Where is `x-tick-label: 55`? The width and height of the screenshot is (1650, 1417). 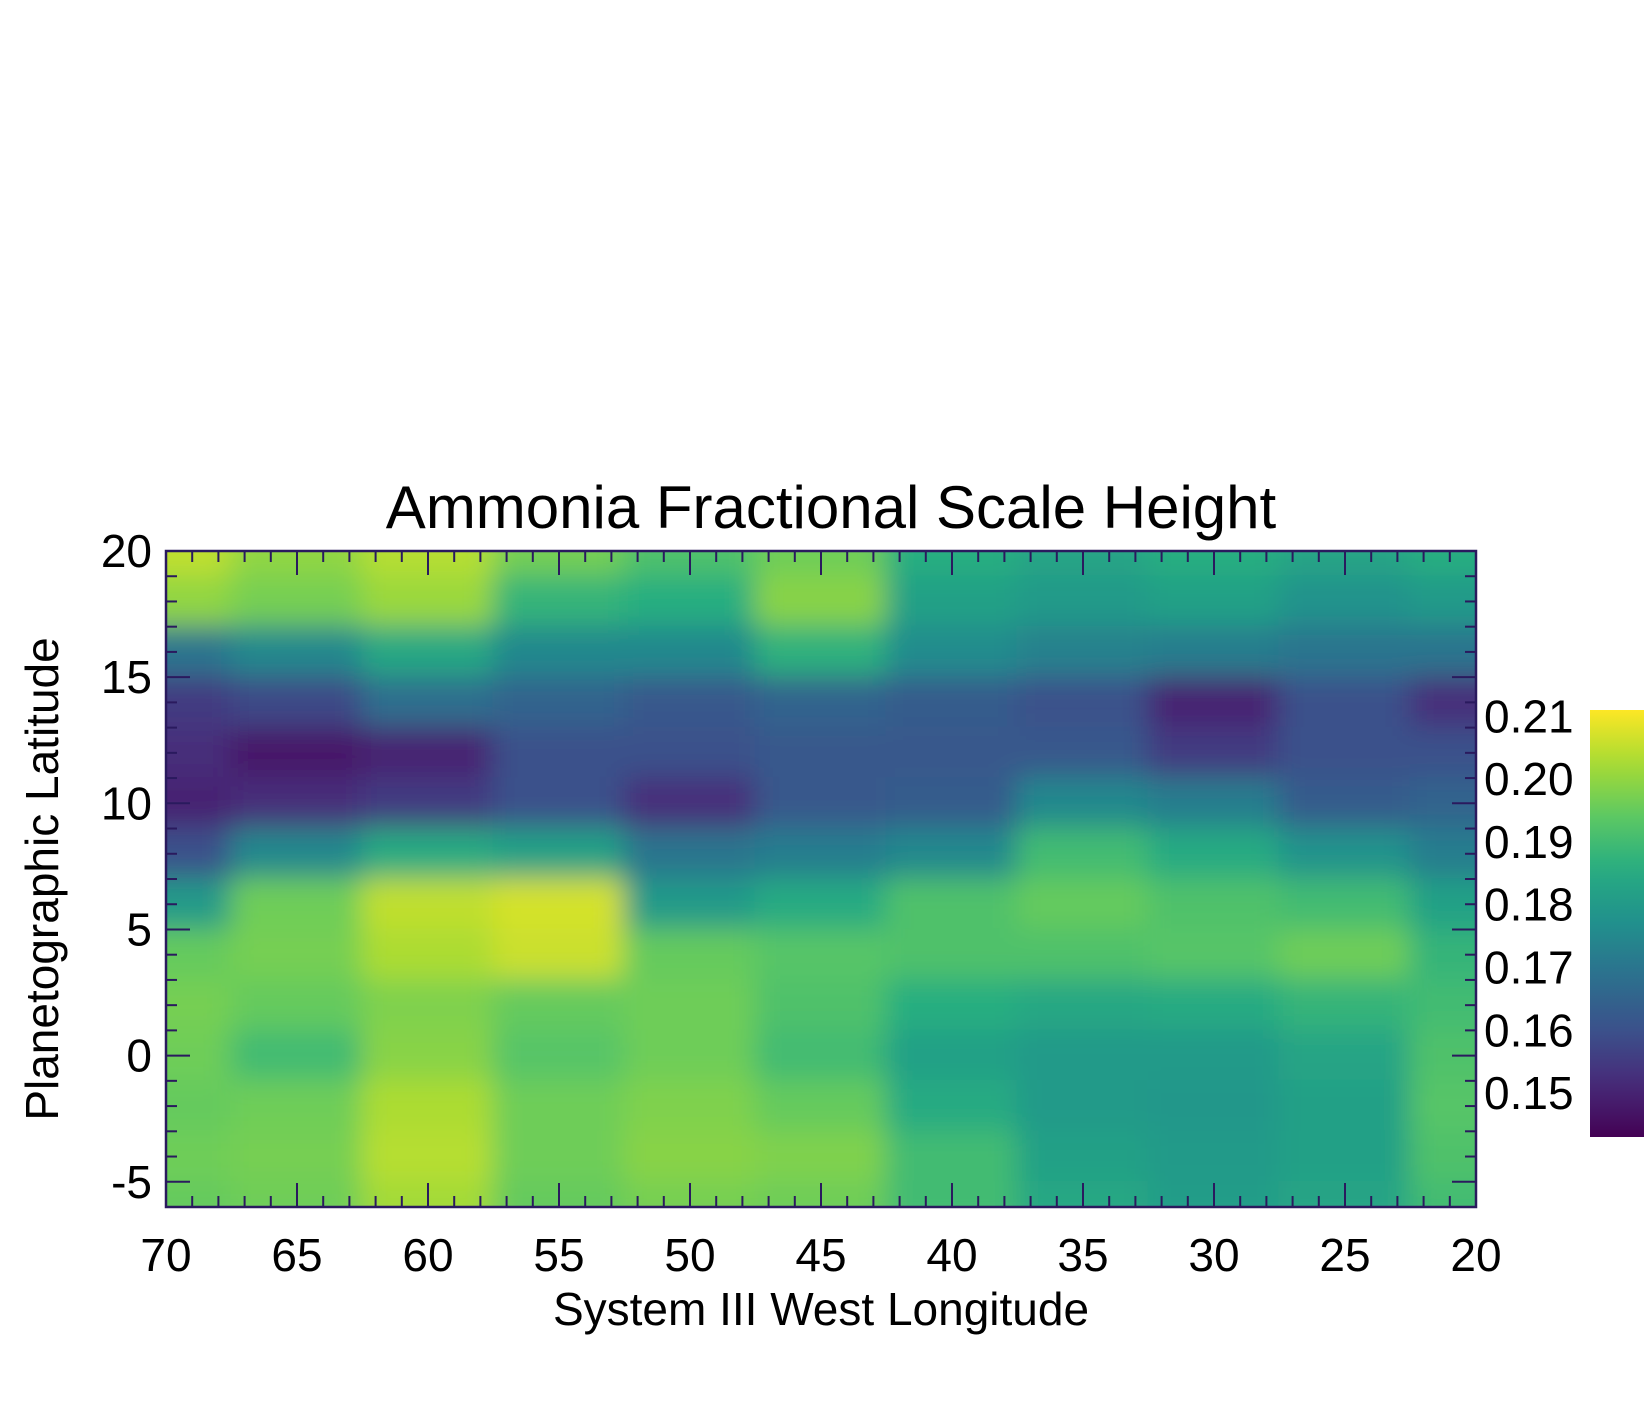 x-tick-label: 55 is located at coordinates (558, 1255).